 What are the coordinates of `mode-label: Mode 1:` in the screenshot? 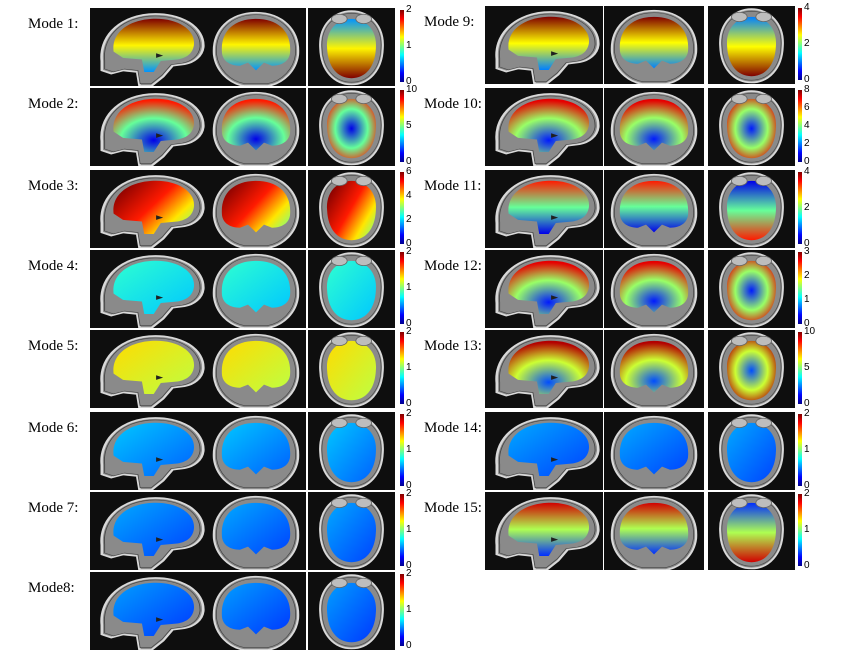 It's located at (53, 24).